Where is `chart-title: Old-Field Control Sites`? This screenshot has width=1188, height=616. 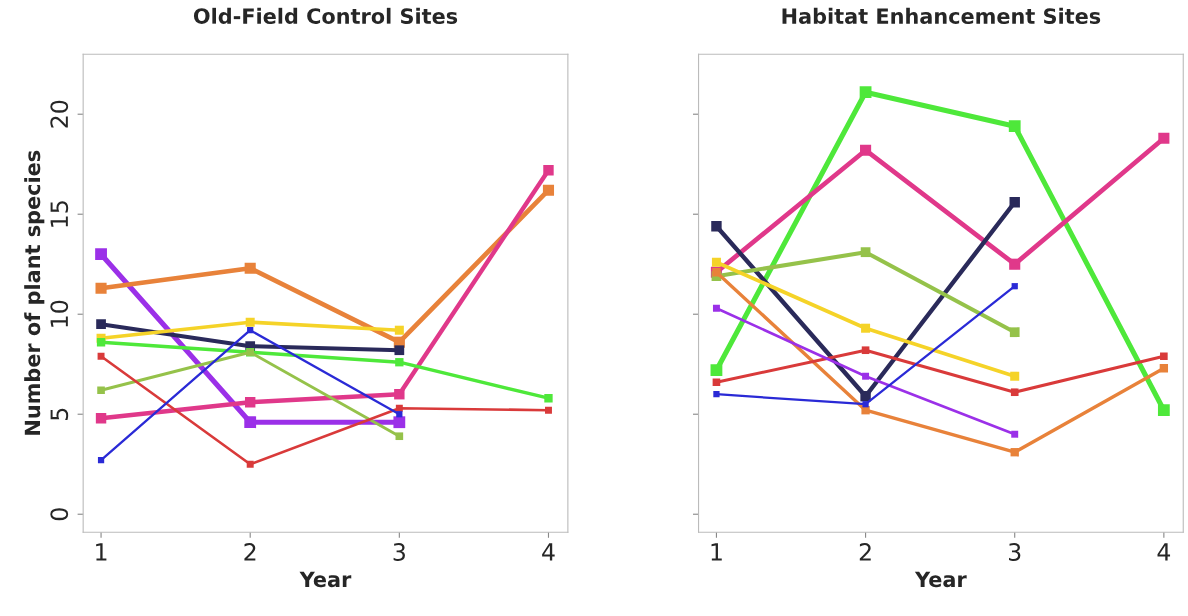
chart-title: Old-Field Control Sites is located at coordinates (325, 15).